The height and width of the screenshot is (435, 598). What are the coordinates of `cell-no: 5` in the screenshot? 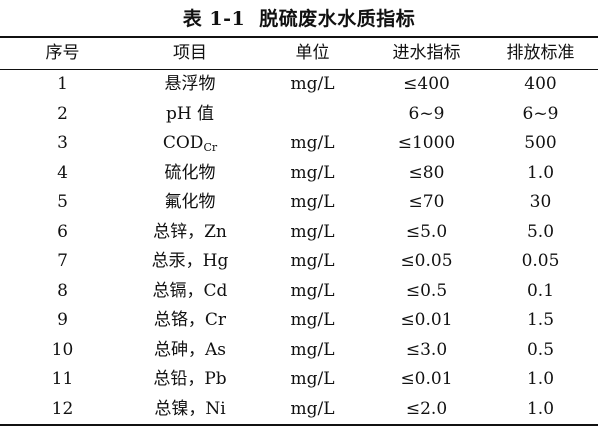 It's located at (62, 202).